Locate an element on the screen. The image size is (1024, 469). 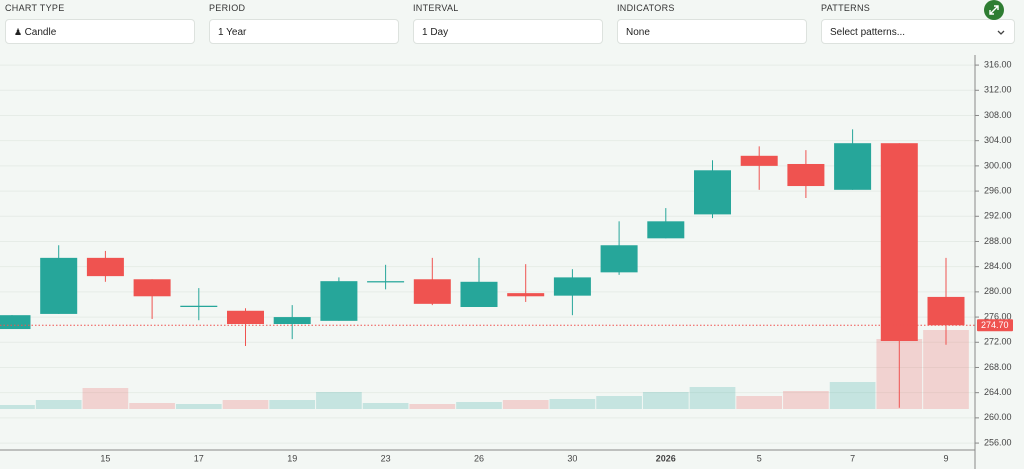
dropdown: 1 Year is located at coordinates (304, 31).